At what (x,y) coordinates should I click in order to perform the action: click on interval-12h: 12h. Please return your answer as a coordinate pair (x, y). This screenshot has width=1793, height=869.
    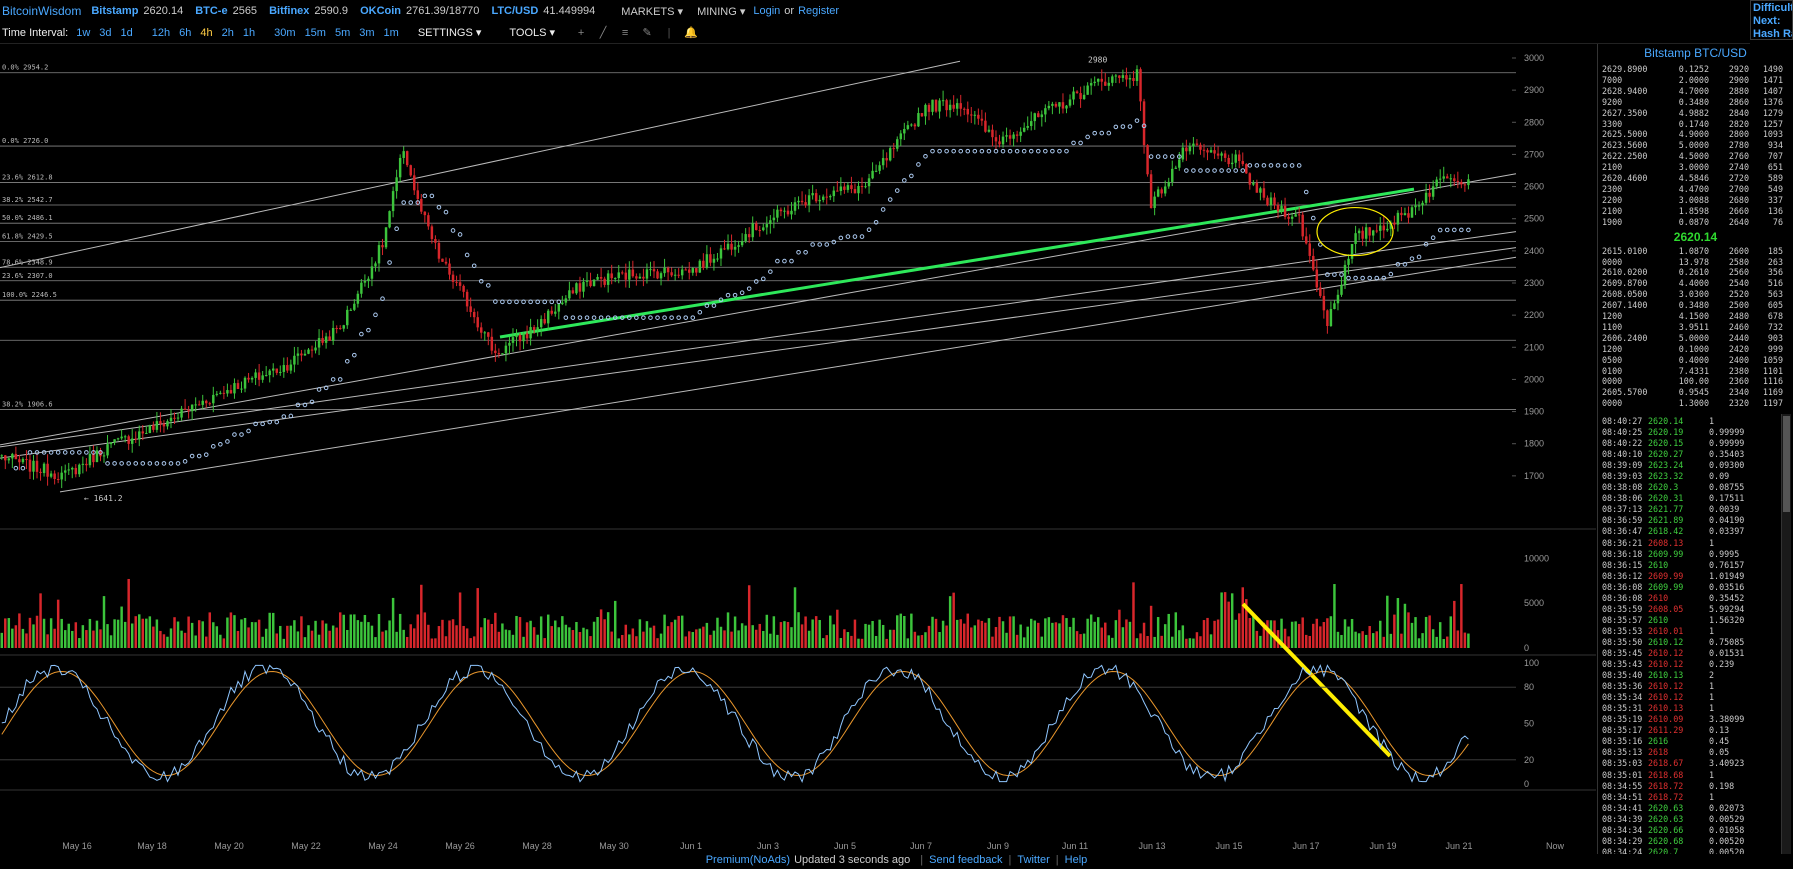
    Looking at the image, I should click on (161, 32).